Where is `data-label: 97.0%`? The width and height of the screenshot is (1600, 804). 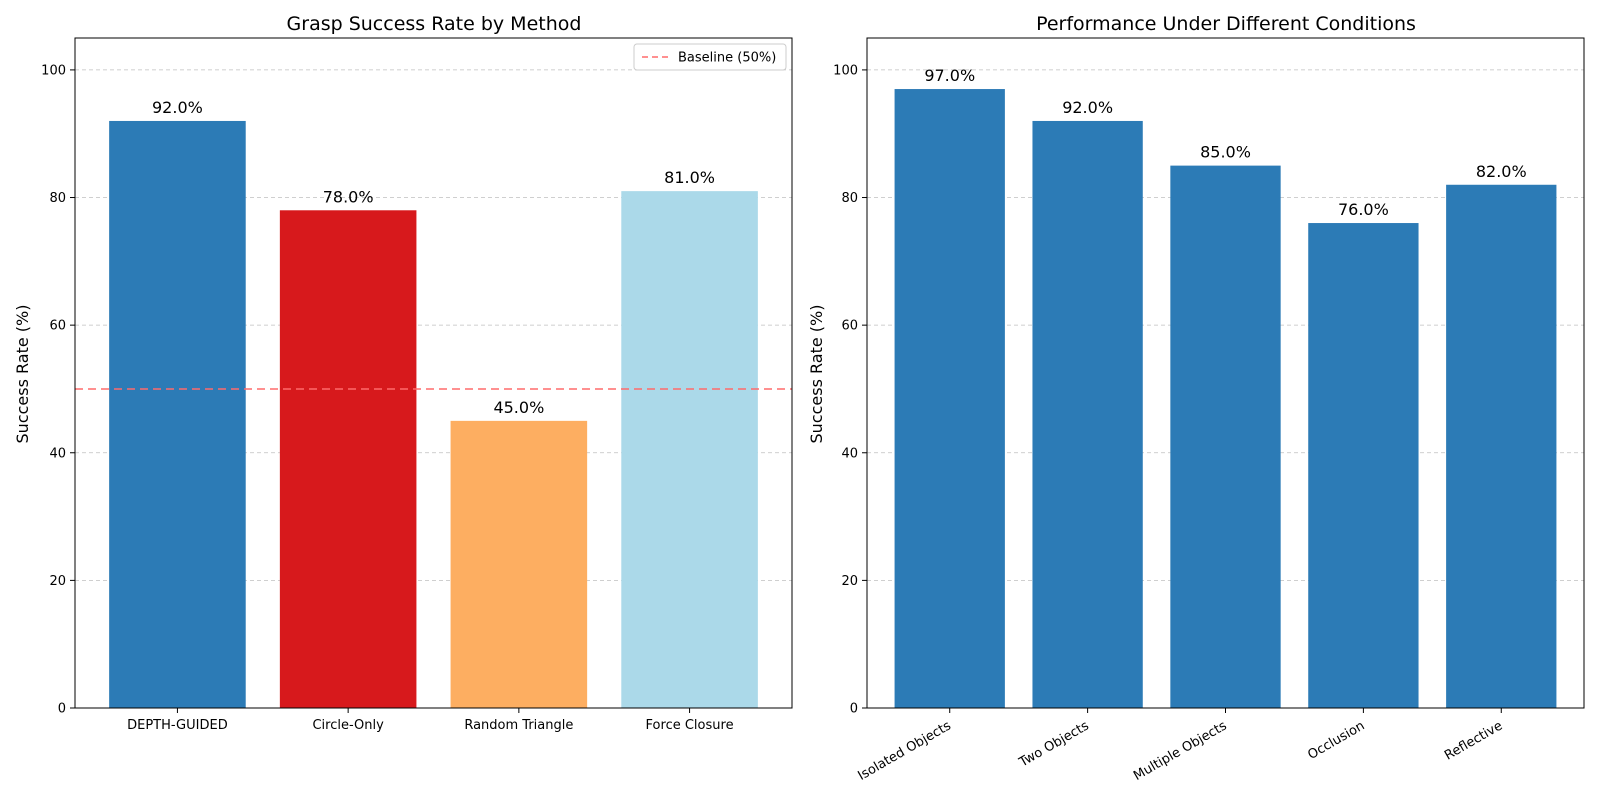
data-label: 97.0% is located at coordinates (949, 75).